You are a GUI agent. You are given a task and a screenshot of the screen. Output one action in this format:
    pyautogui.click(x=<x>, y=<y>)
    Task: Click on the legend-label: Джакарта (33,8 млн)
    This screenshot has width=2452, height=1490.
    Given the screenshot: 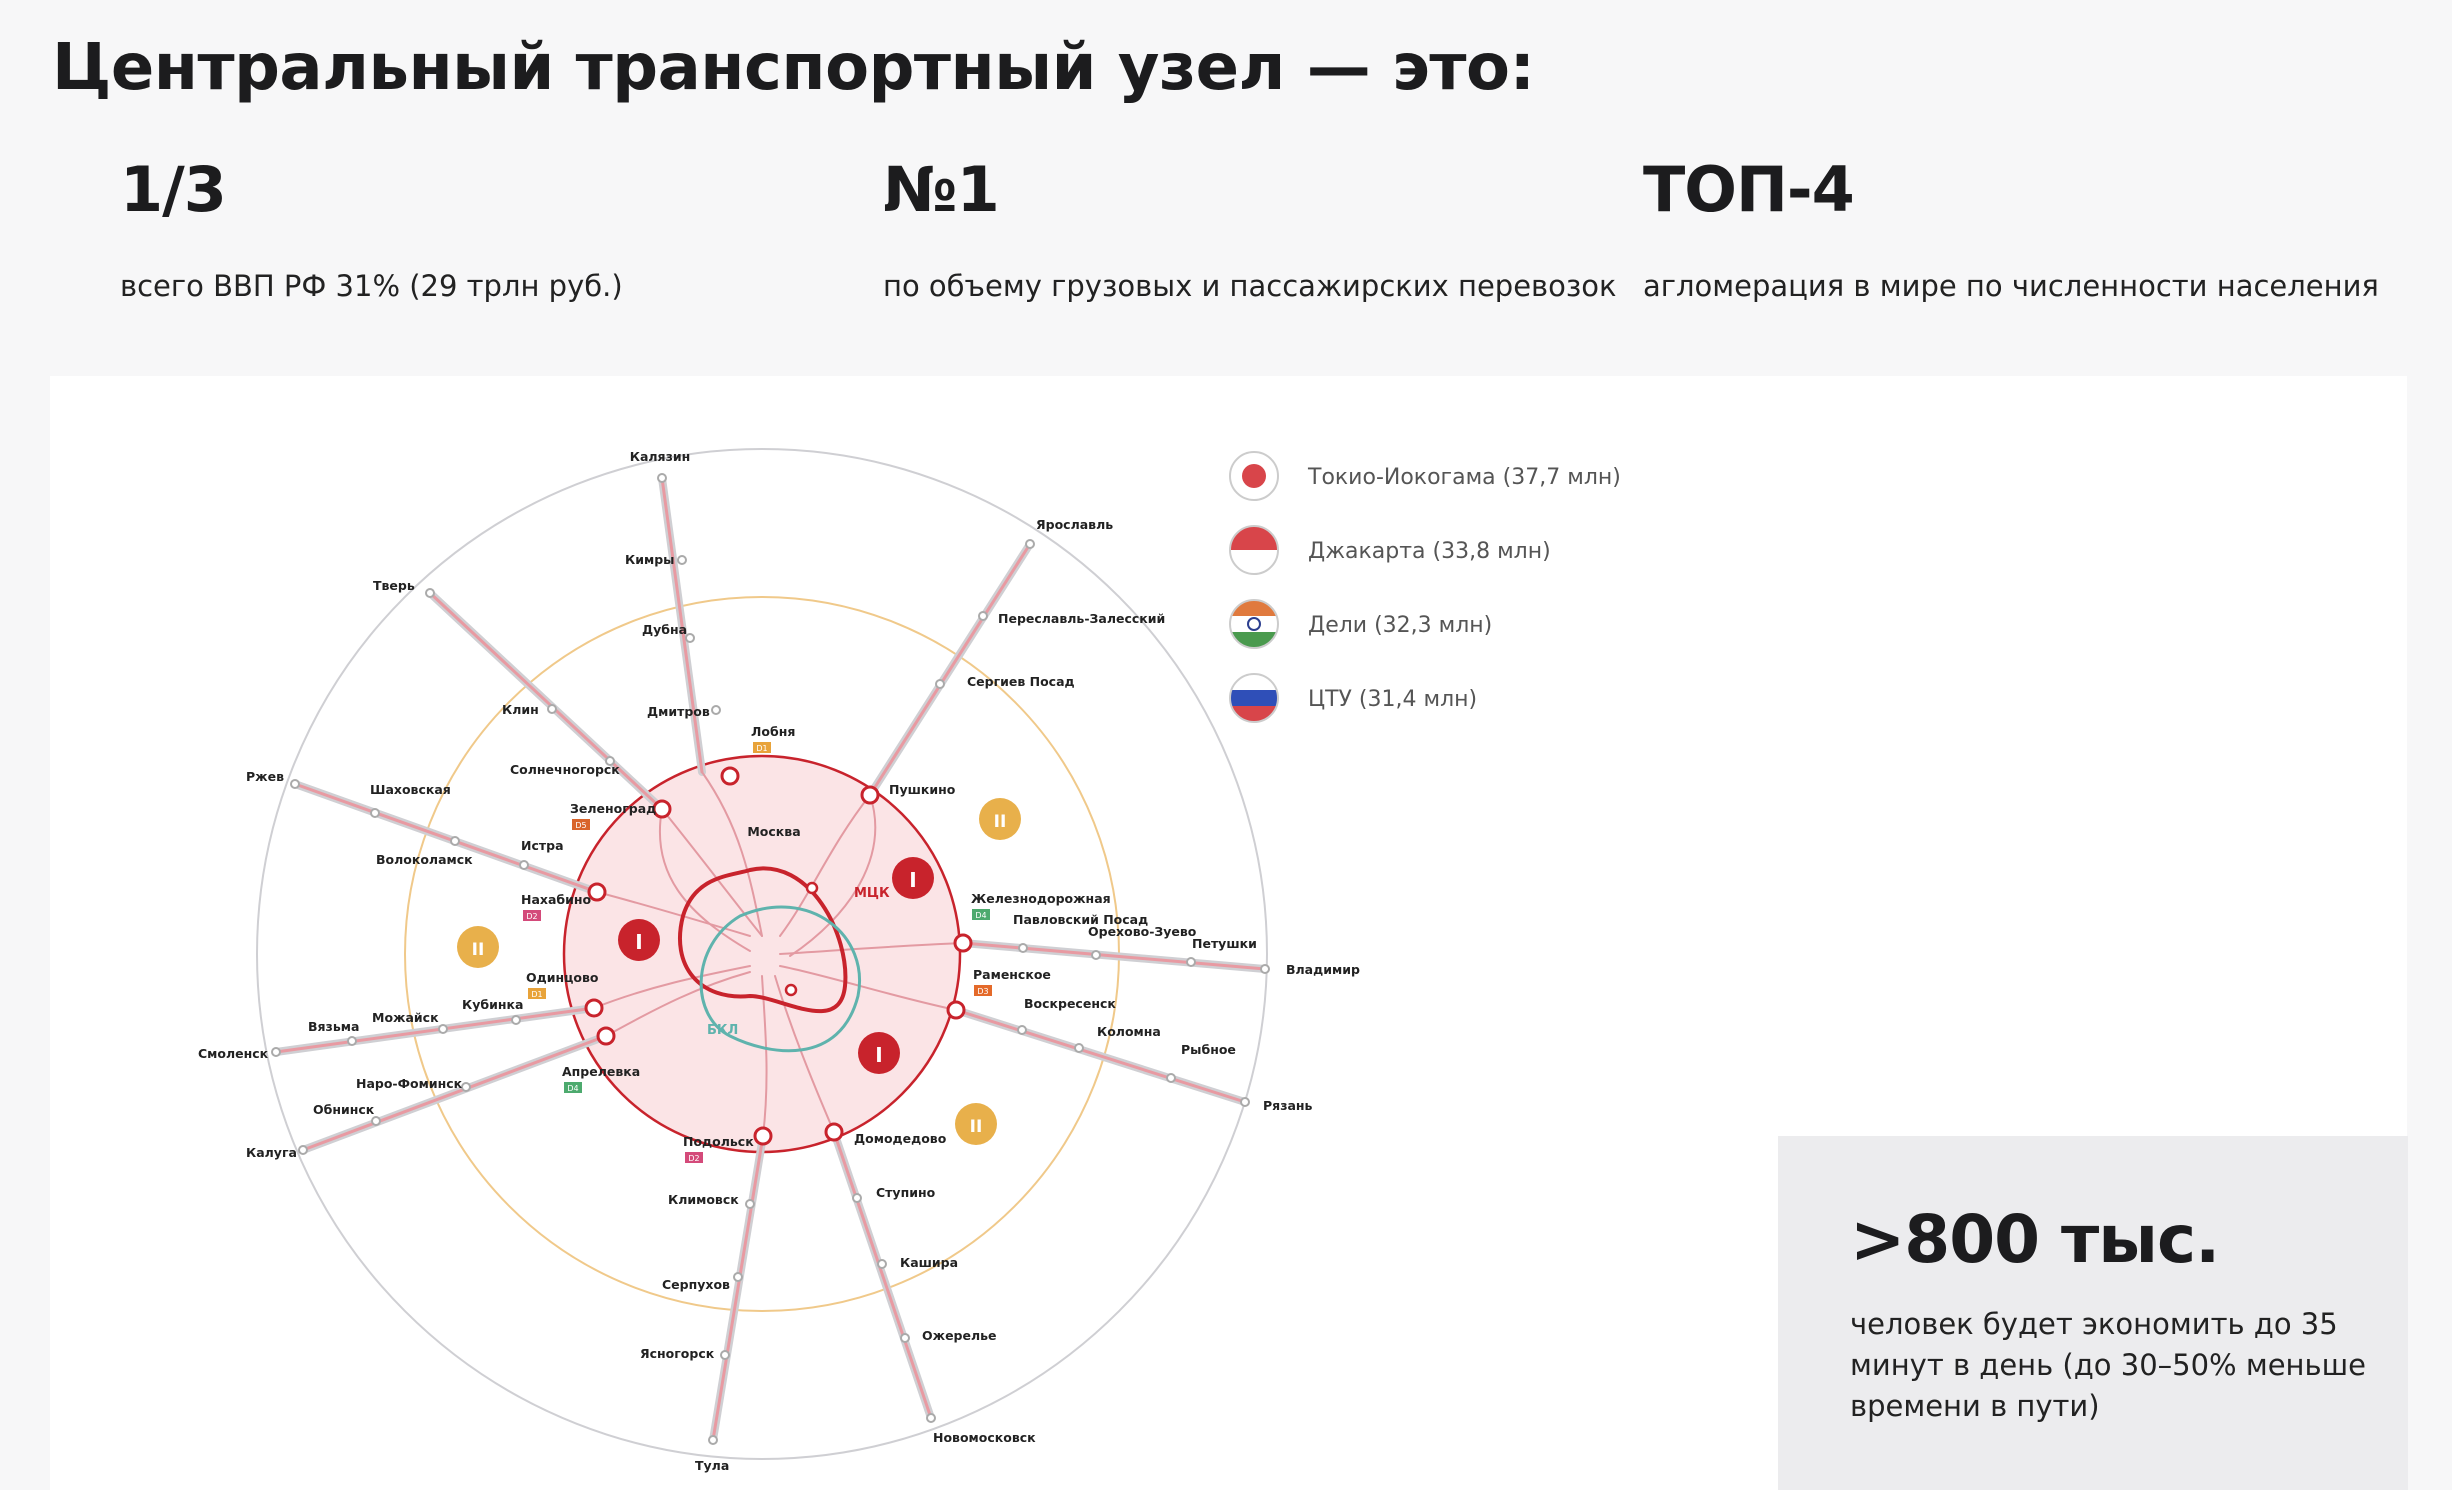 What is the action you would take?
    pyautogui.click(x=1429, y=551)
    